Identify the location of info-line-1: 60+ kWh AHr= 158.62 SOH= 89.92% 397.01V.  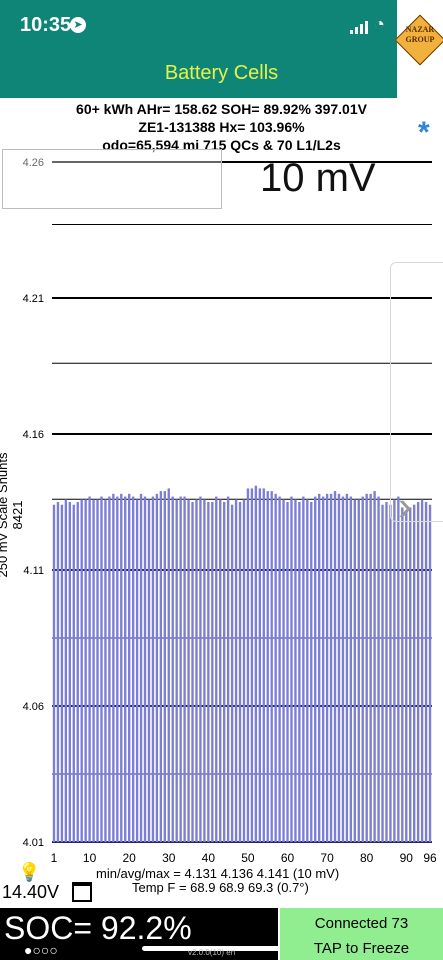
(221, 109).